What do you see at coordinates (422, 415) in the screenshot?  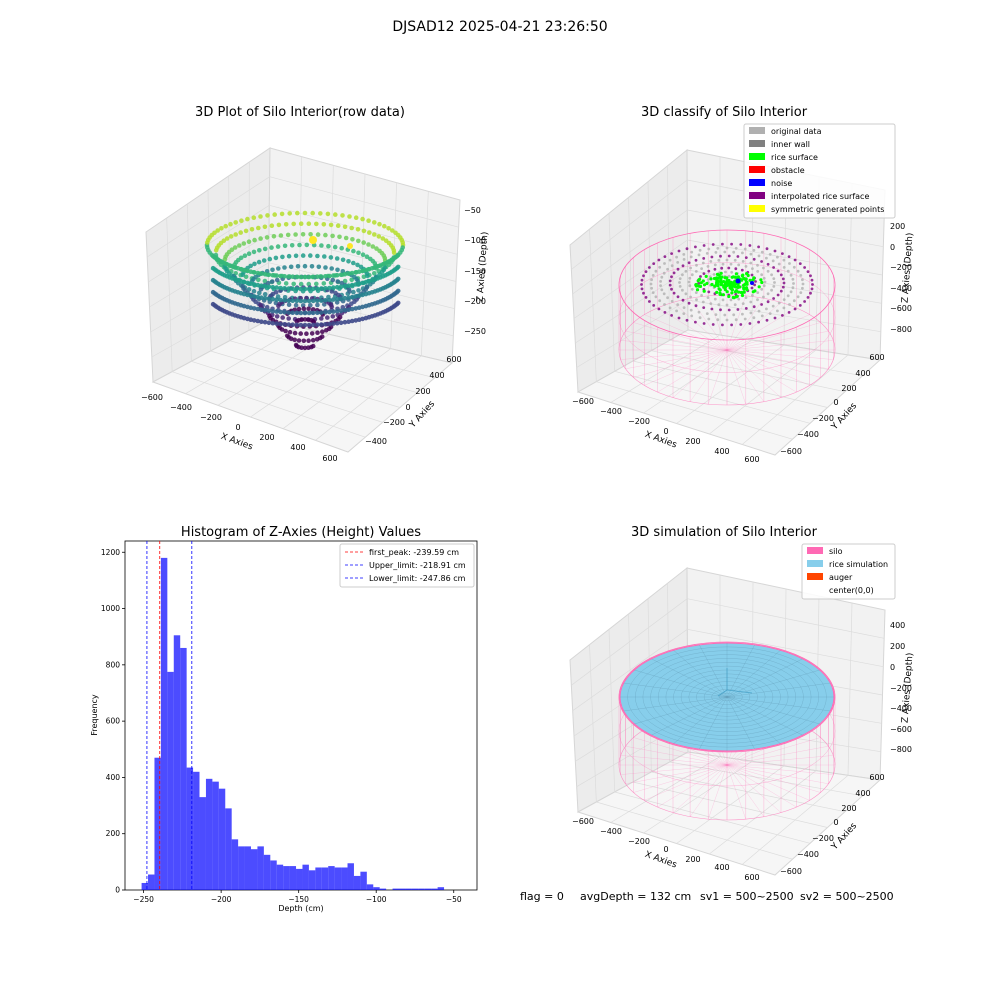 I see `raw-y-label: Y Axies` at bounding box center [422, 415].